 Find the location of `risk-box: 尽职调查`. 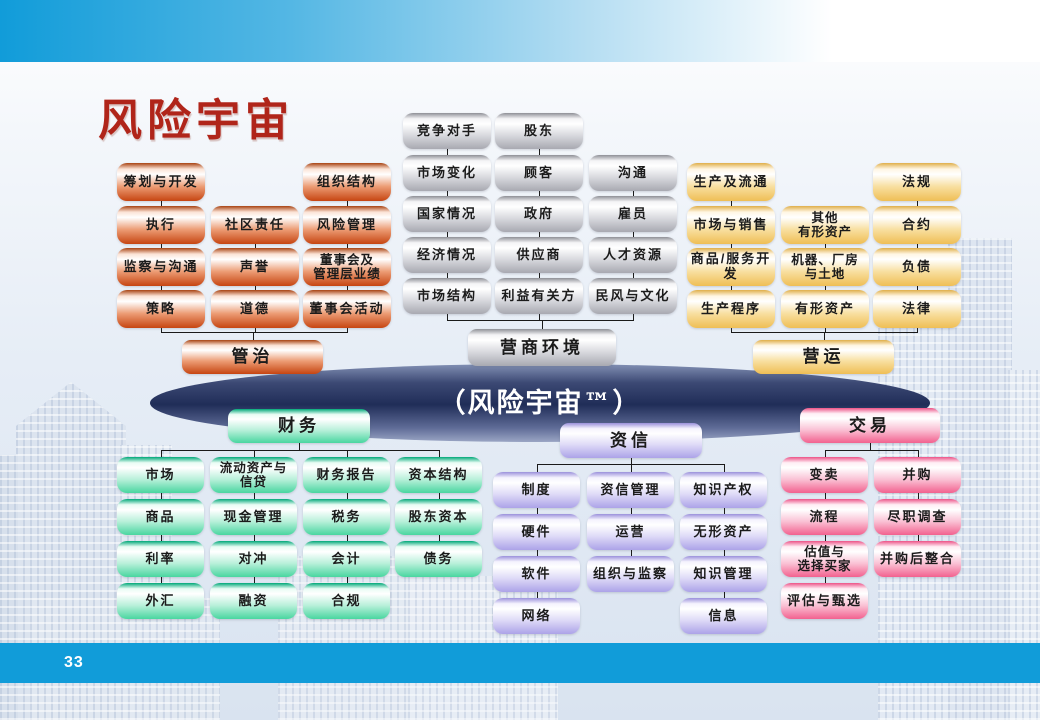

risk-box: 尽职调查 is located at coordinates (917, 517).